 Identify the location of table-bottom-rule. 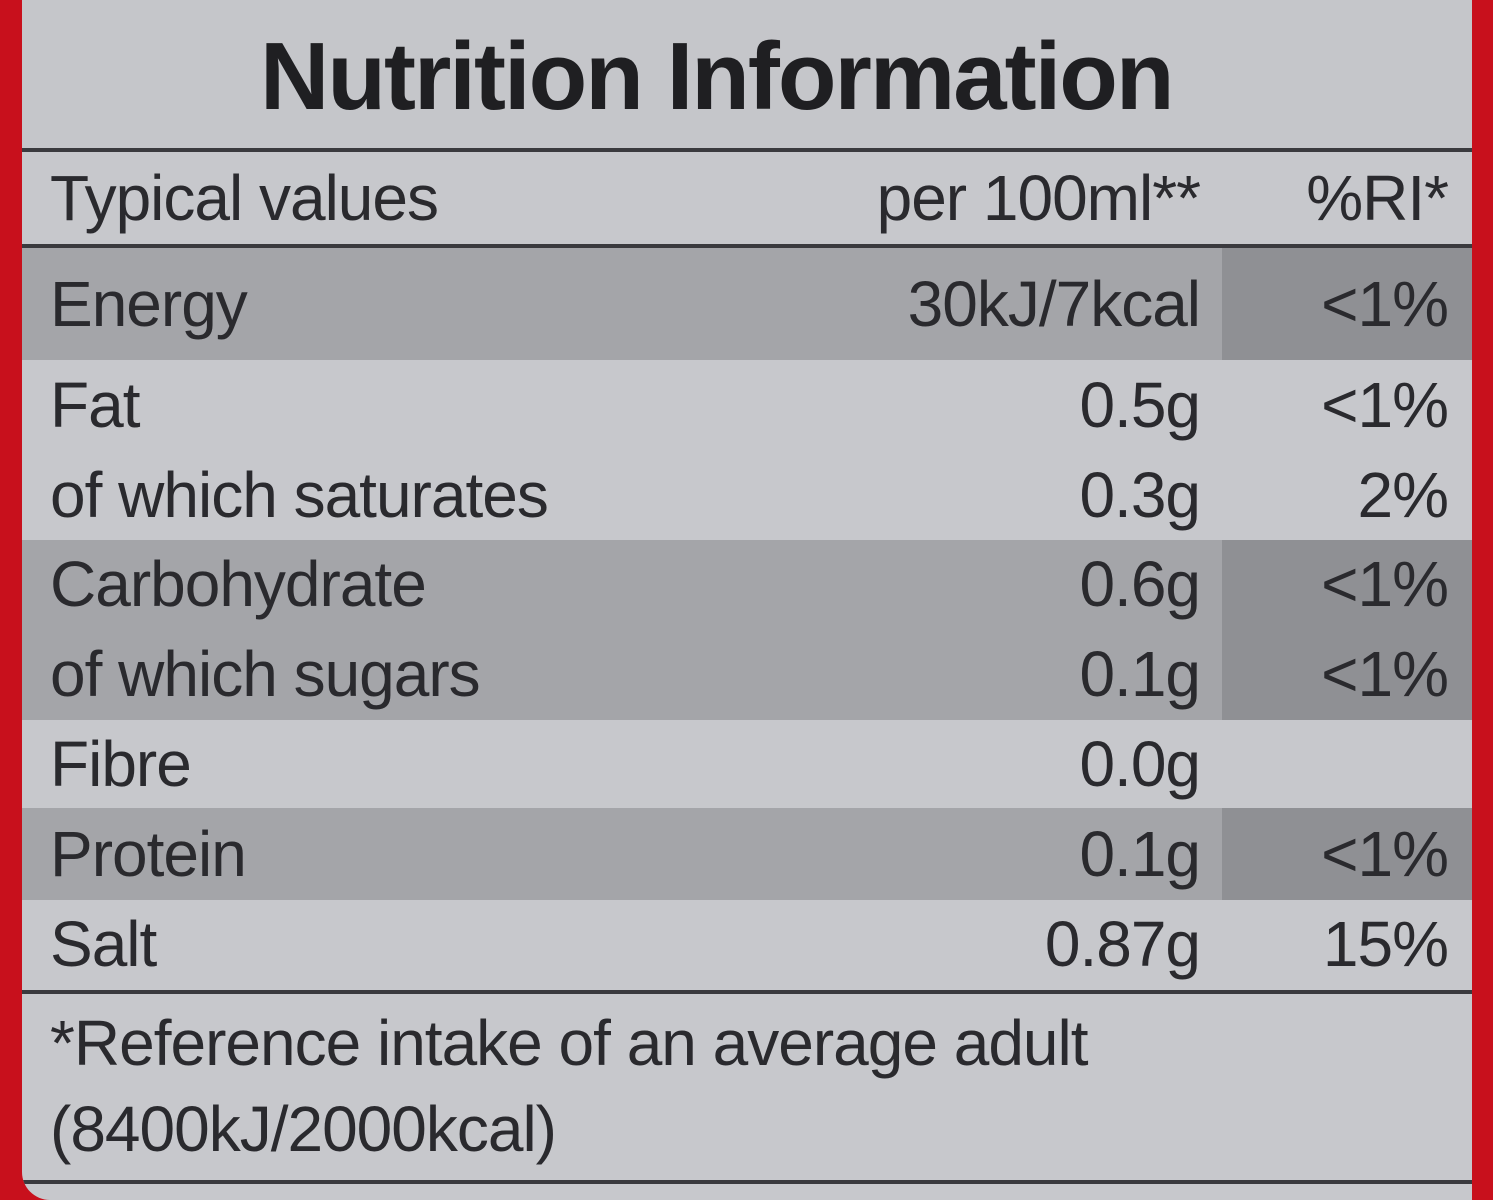
(747, 992).